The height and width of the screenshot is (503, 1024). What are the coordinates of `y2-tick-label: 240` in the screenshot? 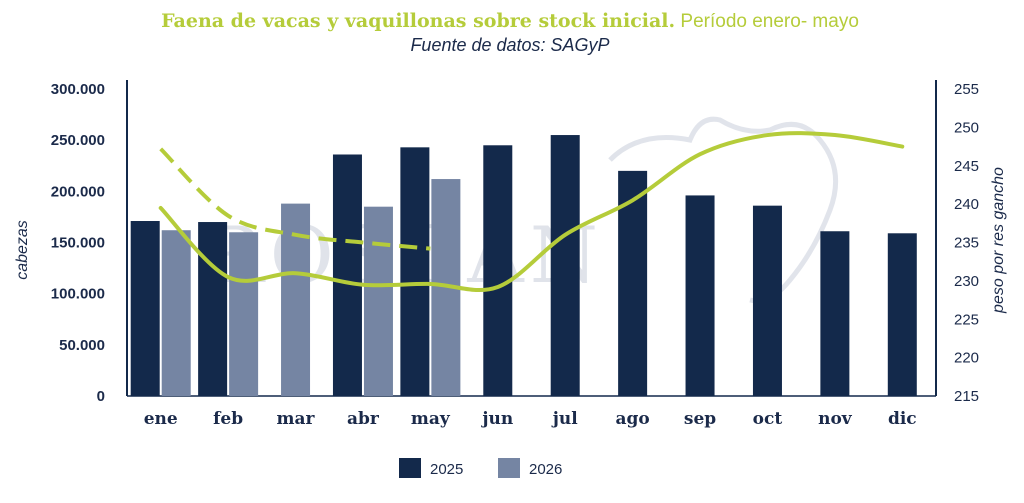 It's located at (966, 204).